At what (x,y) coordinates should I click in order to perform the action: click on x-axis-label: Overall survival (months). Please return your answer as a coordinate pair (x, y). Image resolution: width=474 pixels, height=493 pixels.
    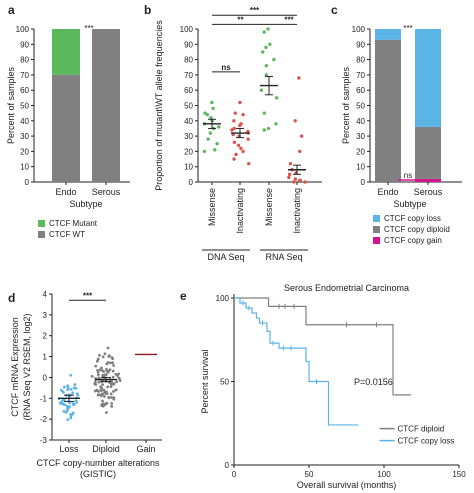
    Looking at the image, I should click on (347, 485).